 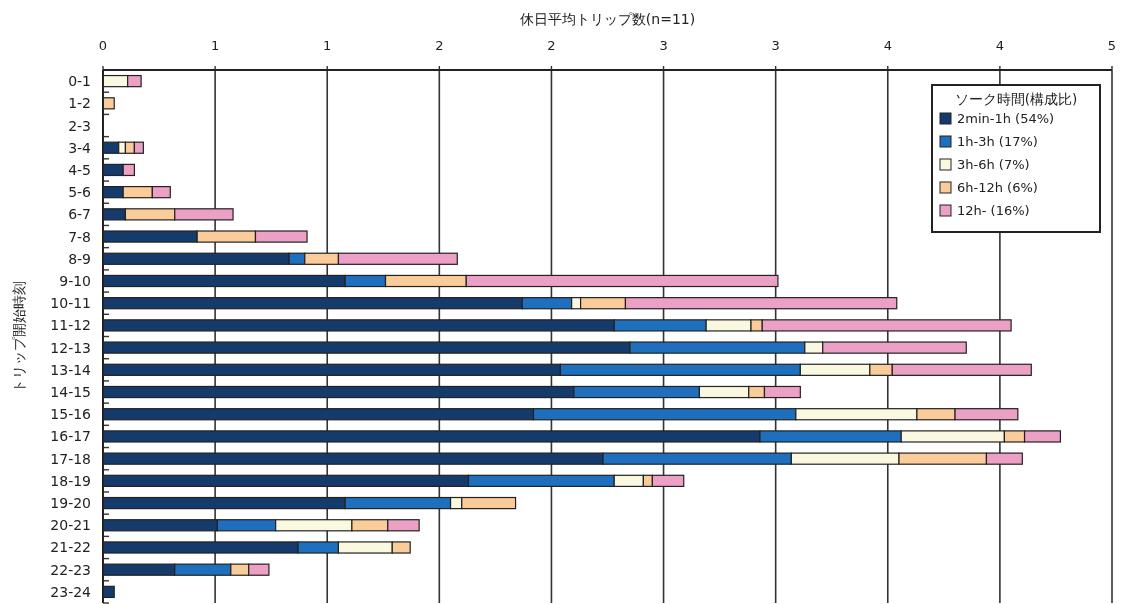 I want to click on legend-label: 6h-12h (6%), so click(x=997, y=187).